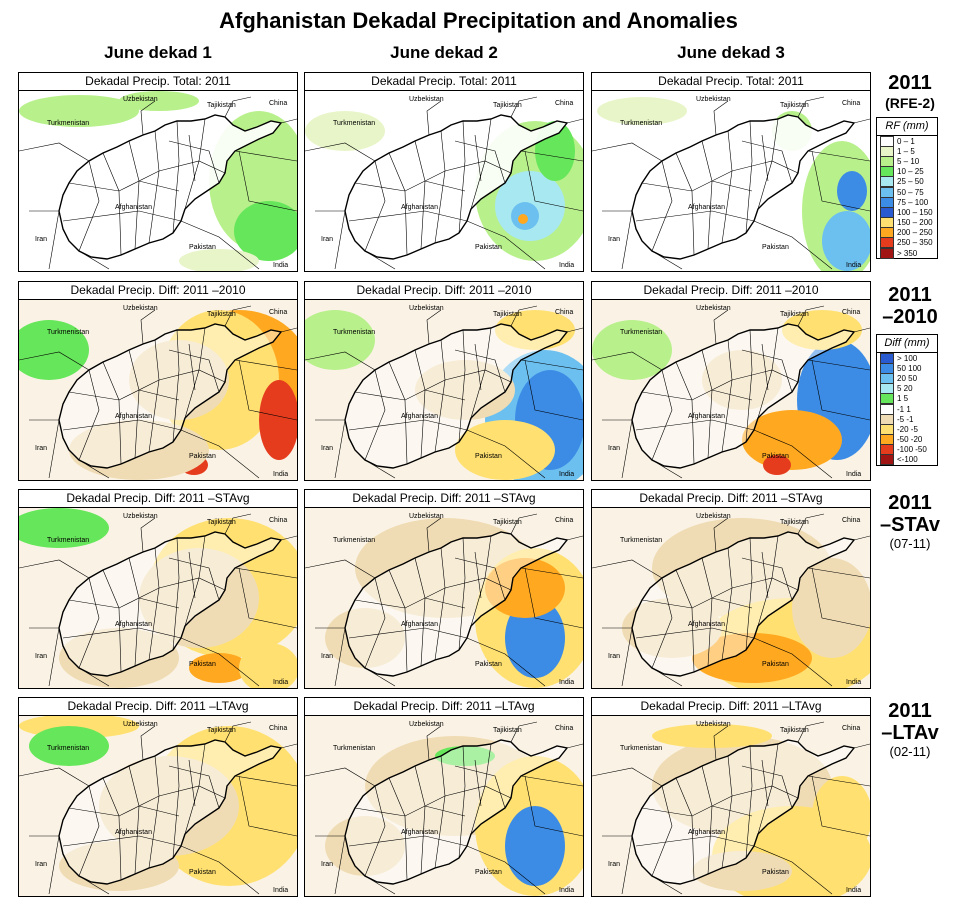 The height and width of the screenshot is (917, 957). Describe the element at coordinates (907, 389) in the screenshot. I see `legend-entry: 5 20` at that location.